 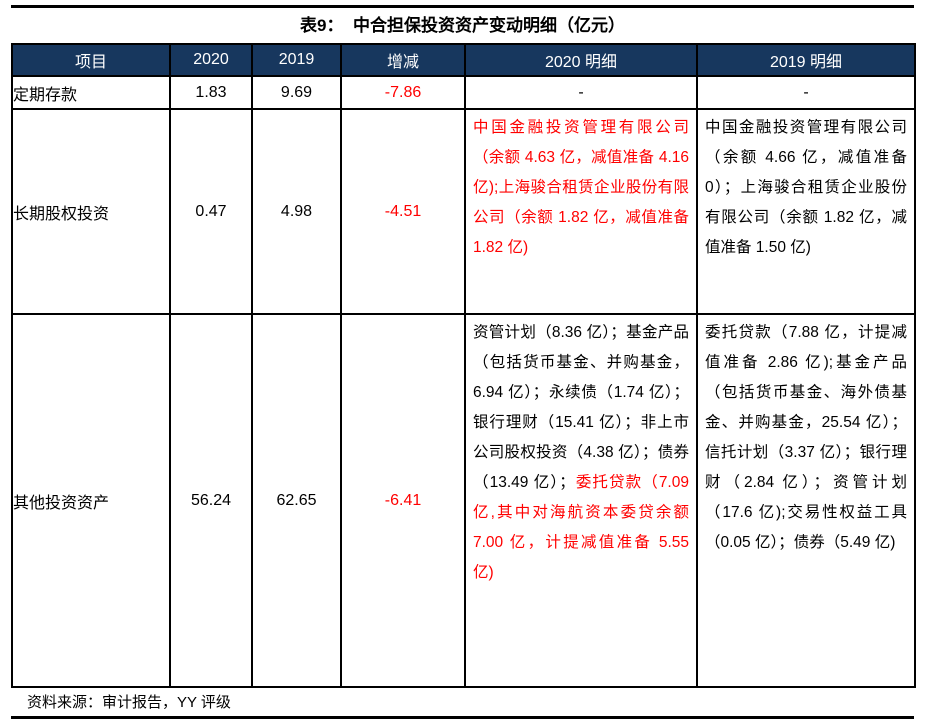 I want to click on cell-detail-2020: -, so click(x=581, y=92).